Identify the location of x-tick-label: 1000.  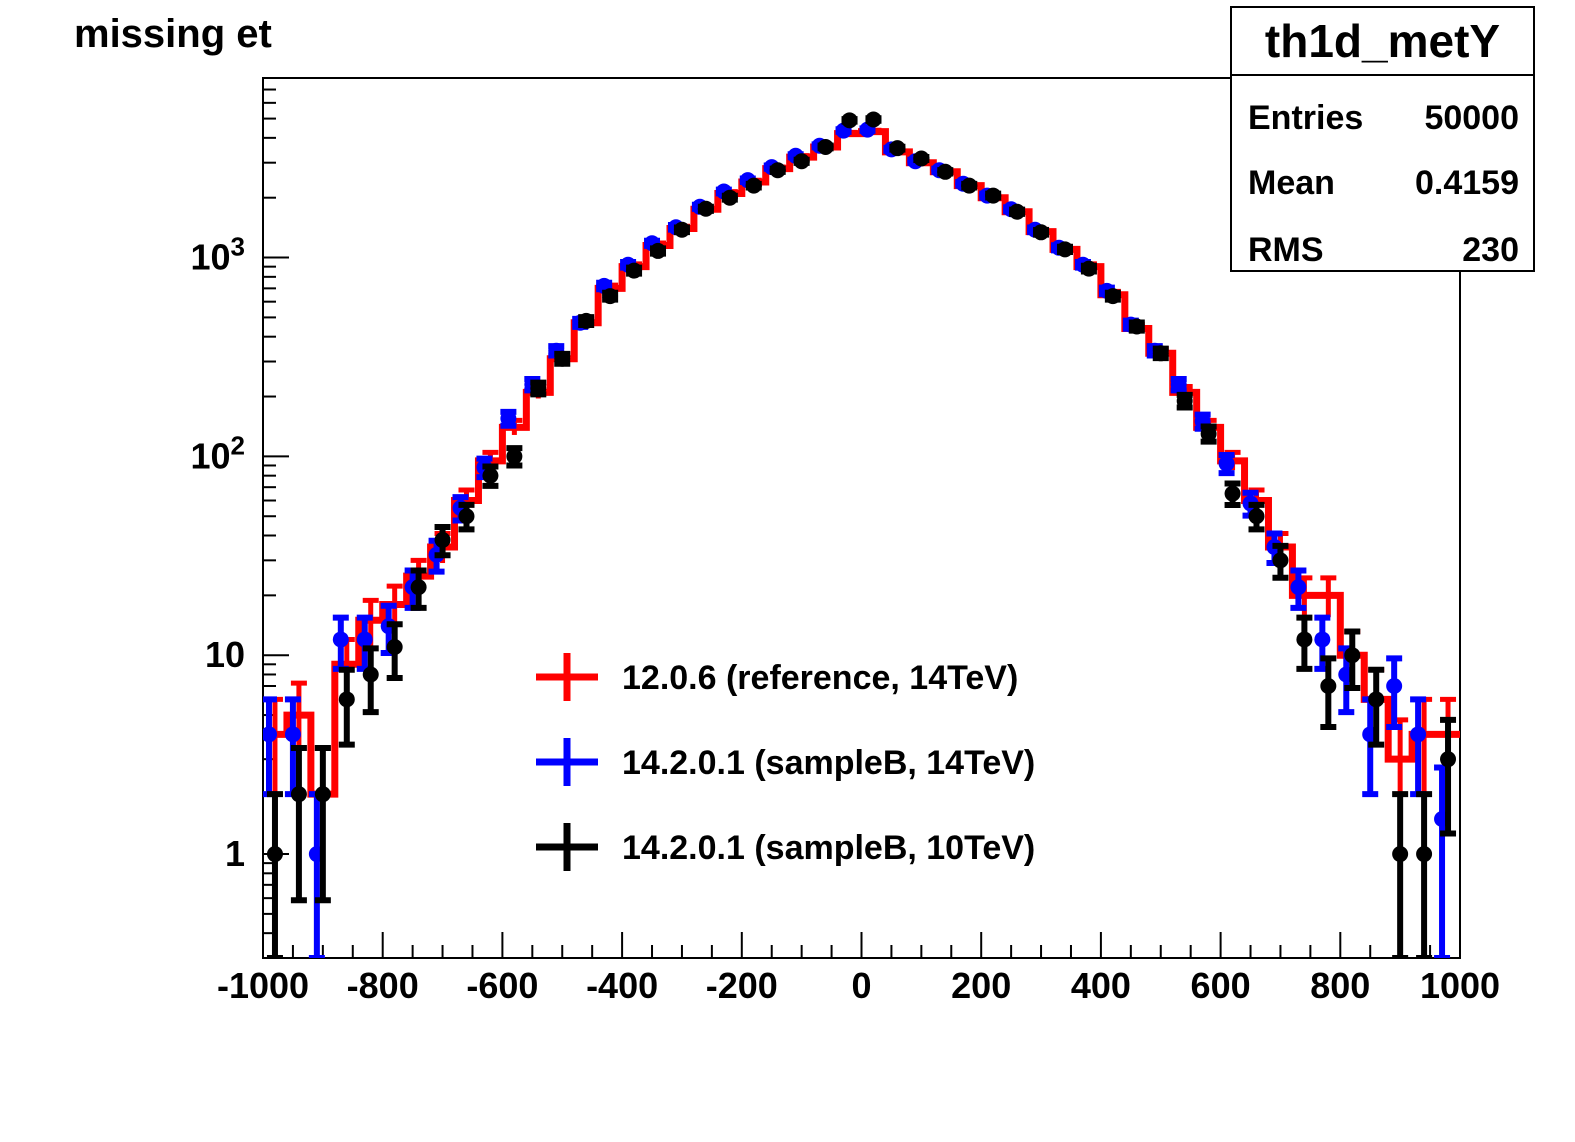
(1460, 985).